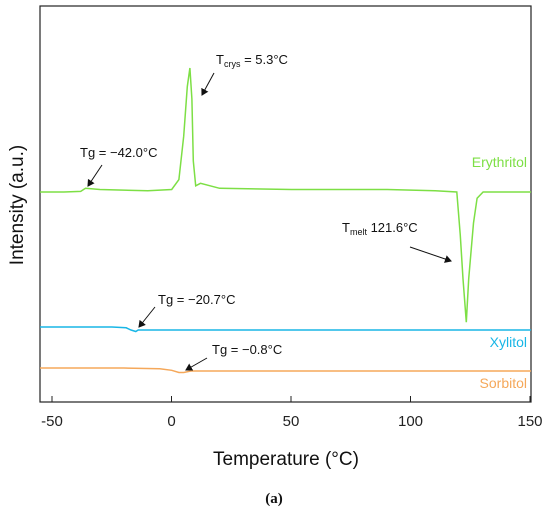  What do you see at coordinates (208, 84) in the screenshot?
I see `tcrys-arrow` at bounding box center [208, 84].